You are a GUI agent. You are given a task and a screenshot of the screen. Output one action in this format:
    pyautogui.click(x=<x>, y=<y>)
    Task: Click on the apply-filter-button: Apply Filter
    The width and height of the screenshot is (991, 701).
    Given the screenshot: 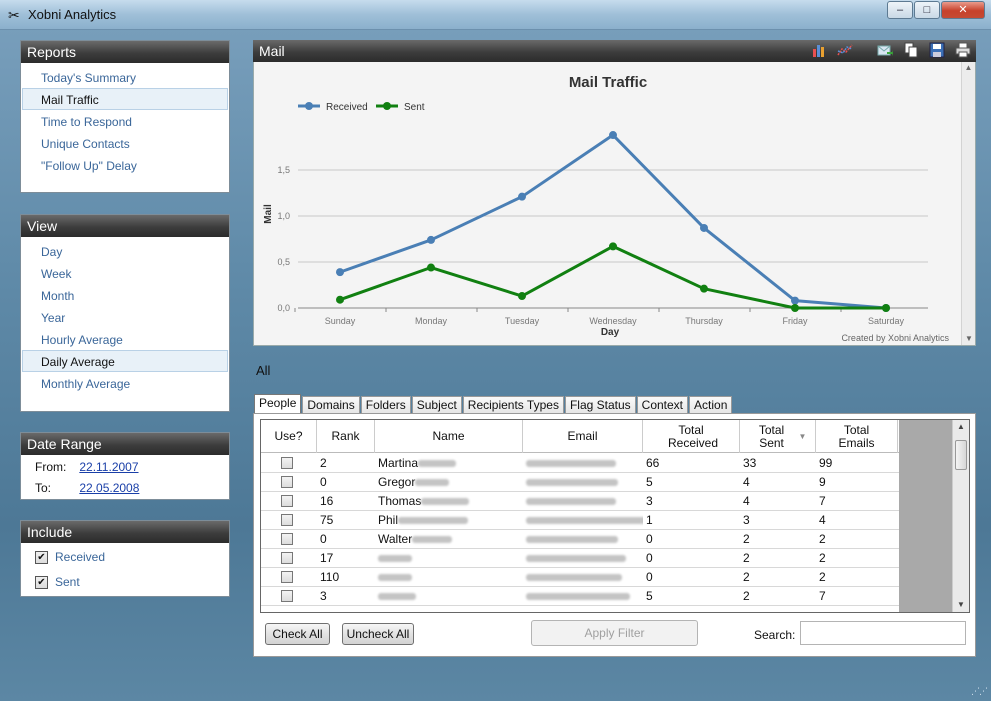 What is the action you would take?
    pyautogui.click(x=614, y=633)
    